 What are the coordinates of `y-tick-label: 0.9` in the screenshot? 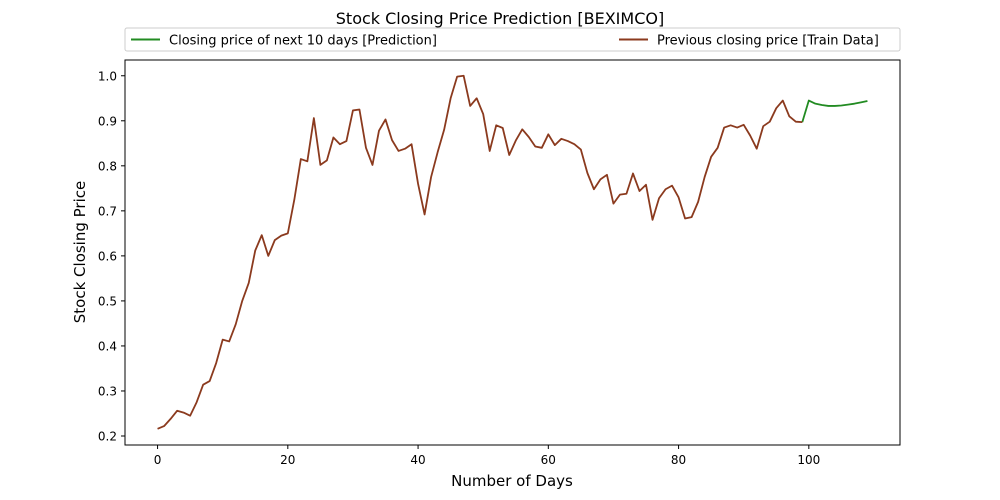 It's located at (107, 121).